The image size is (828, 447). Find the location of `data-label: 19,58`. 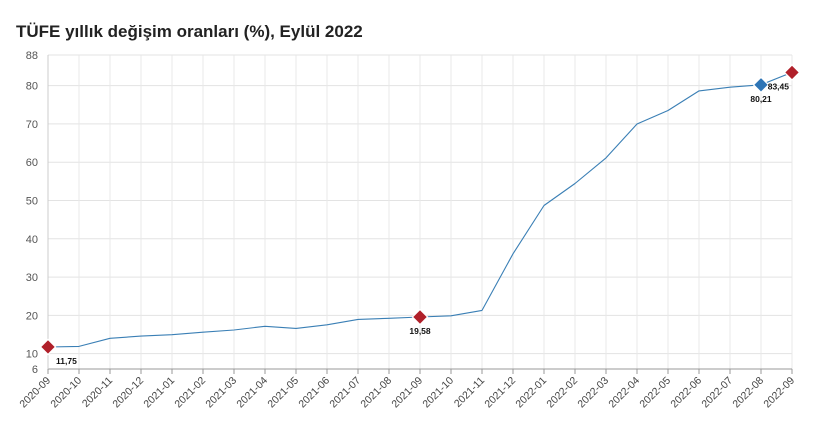

data-label: 19,58 is located at coordinates (420, 331).